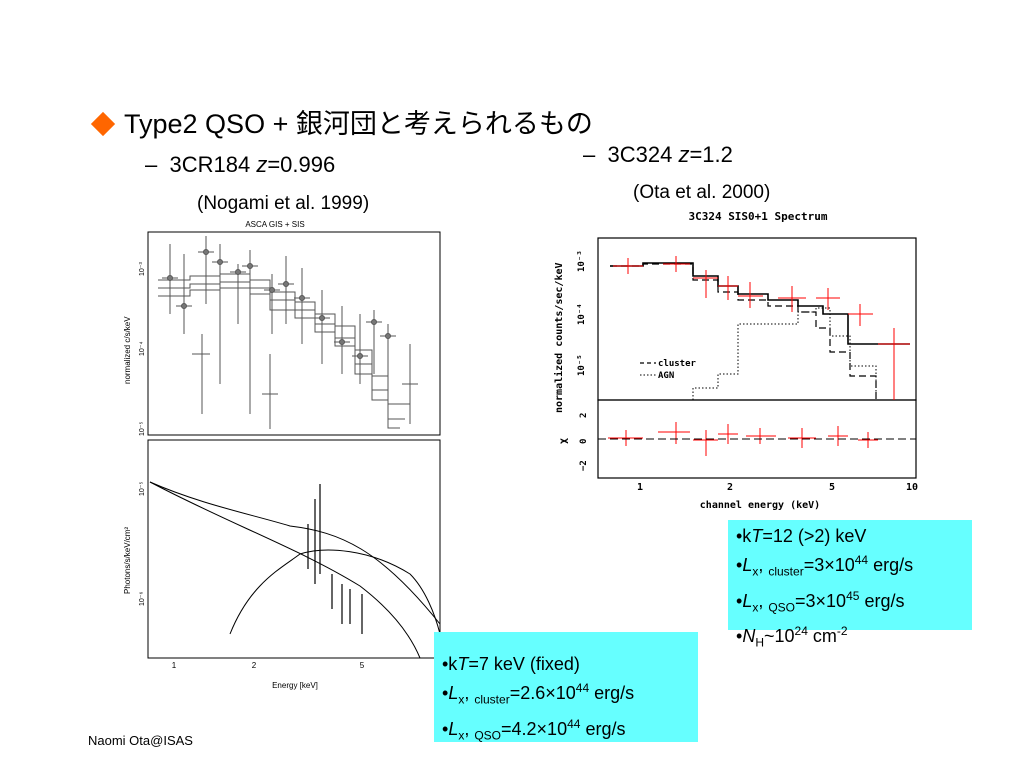 The image size is (1024, 768). Describe the element at coordinates (730, 487) in the screenshot. I see `right-xtick: 2` at that location.